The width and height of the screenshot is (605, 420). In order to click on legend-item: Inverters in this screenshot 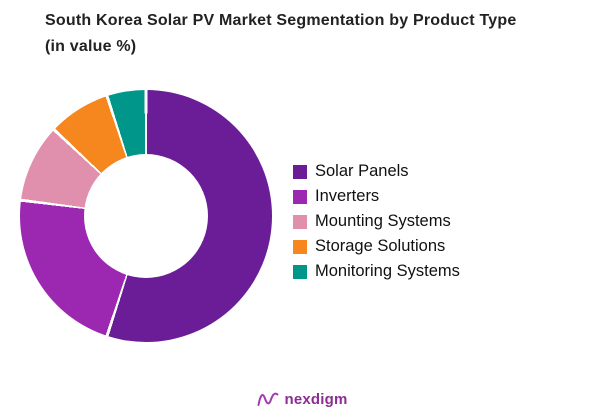, I will do `click(376, 196)`.